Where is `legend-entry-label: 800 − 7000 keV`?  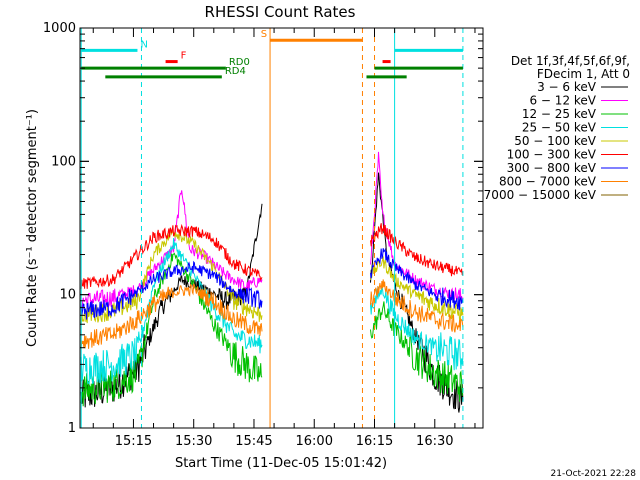
legend-entry-label: 800 − 7000 keV is located at coordinates (548, 182).